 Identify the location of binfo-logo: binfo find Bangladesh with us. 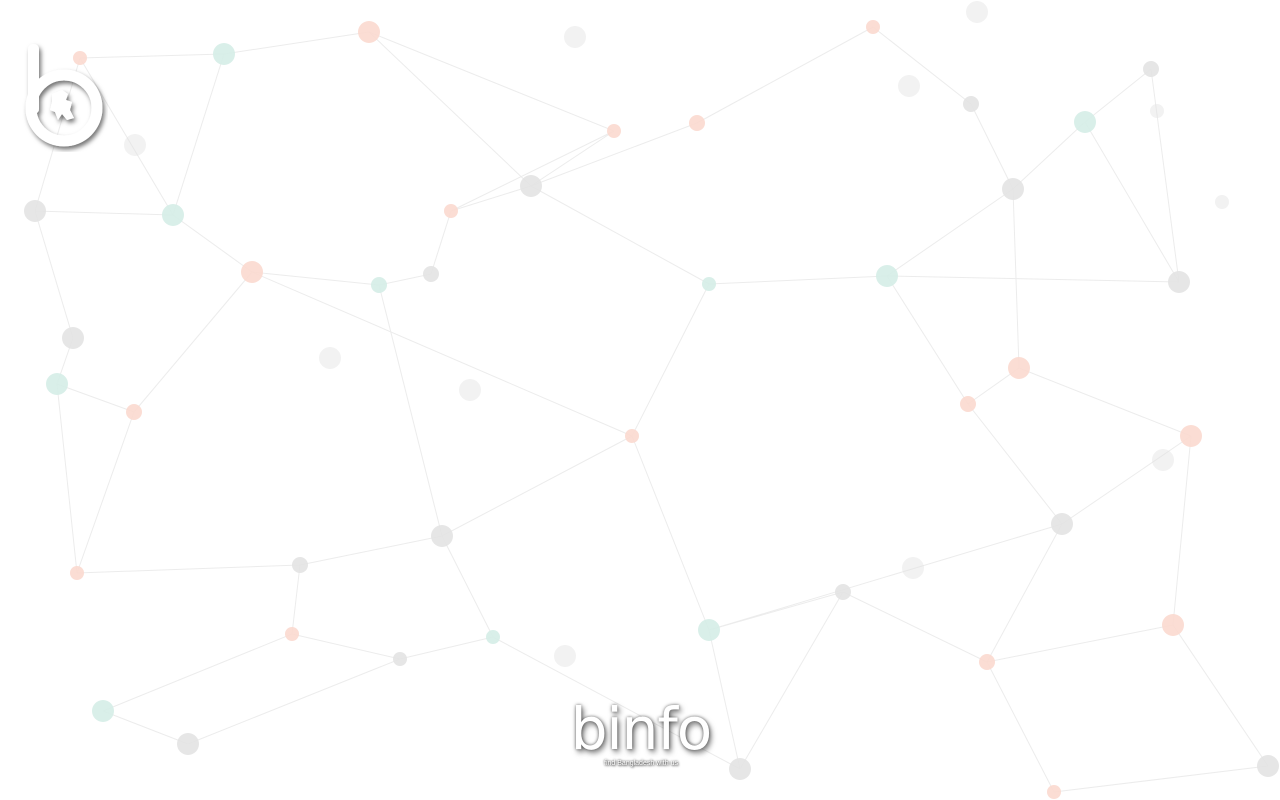
(641, 738).